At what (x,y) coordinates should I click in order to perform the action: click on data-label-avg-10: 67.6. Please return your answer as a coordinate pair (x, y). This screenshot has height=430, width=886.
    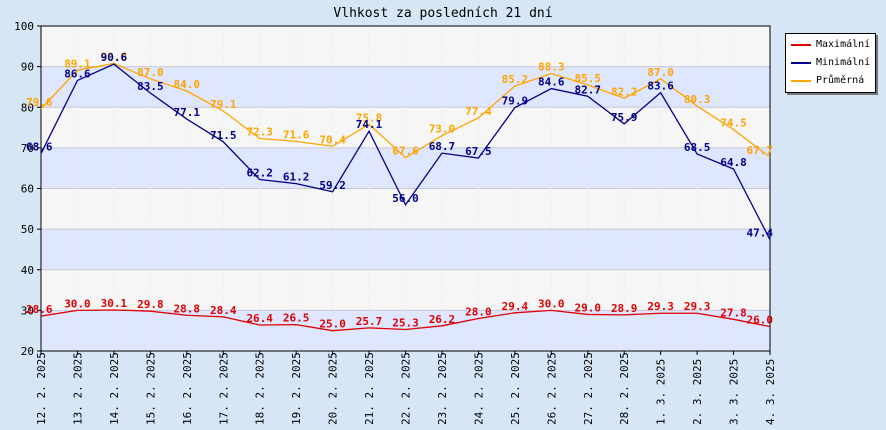
    Looking at the image, I should click on (405, 151).